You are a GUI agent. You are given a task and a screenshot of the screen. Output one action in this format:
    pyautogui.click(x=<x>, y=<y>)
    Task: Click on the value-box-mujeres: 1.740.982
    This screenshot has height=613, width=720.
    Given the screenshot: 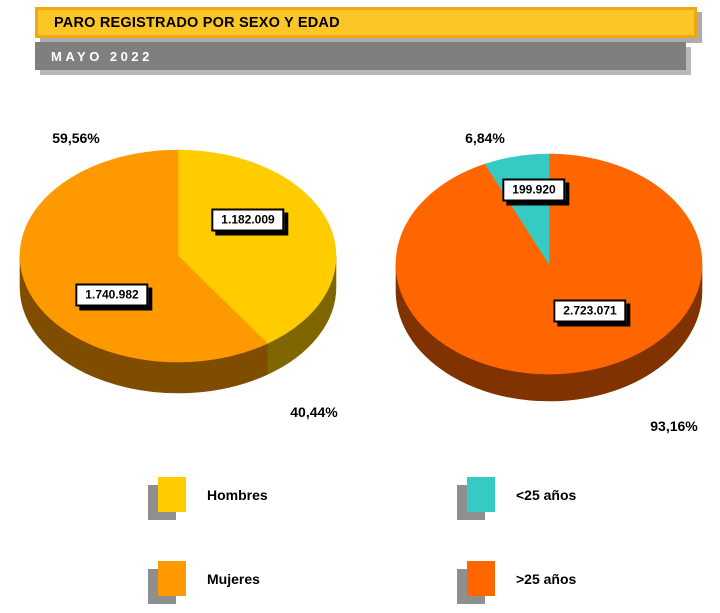 What is the action you would take?
    pyautogui.click(x=112, y=295)
    